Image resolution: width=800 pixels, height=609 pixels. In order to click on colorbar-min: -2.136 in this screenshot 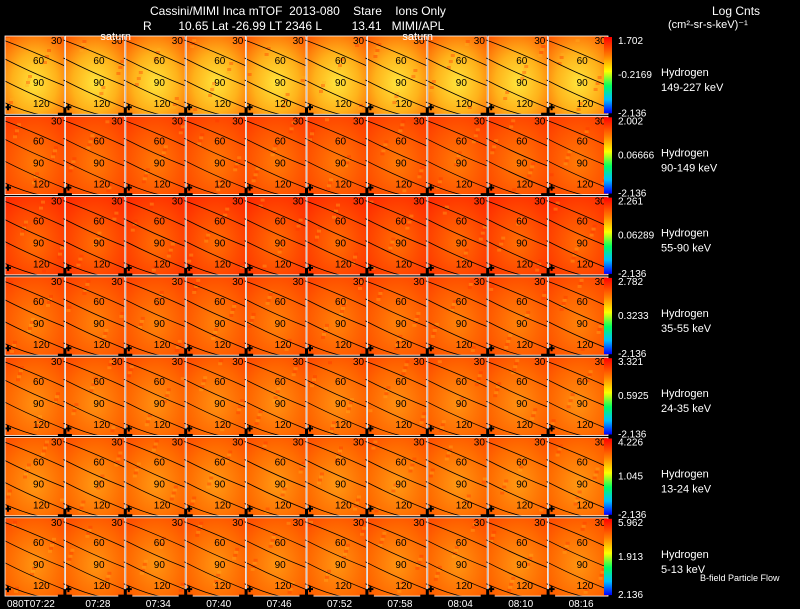, I will do `click(632, 354)`.